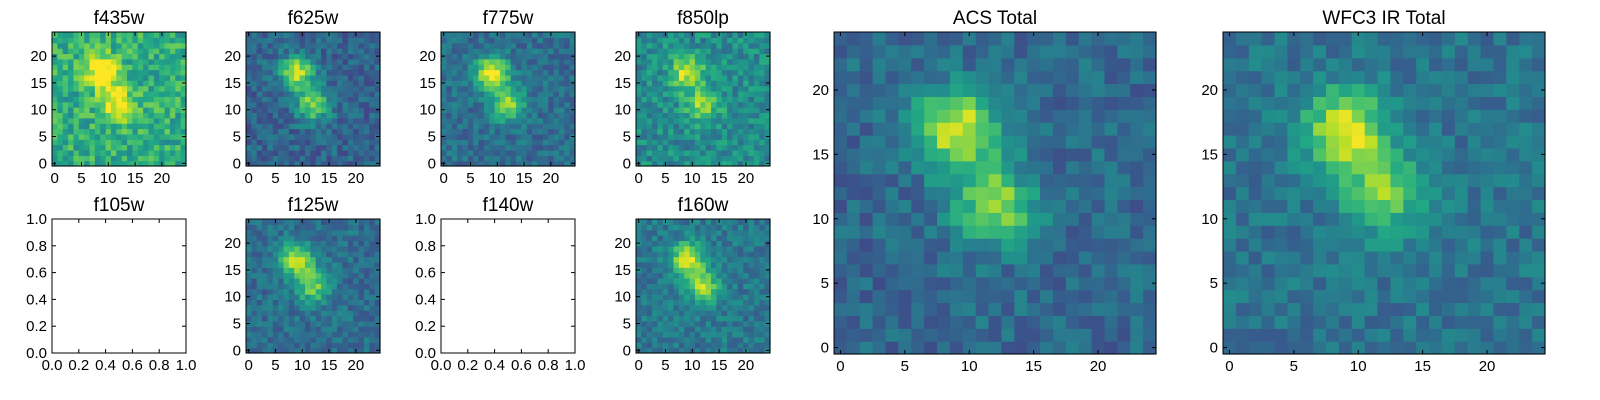  I want to click on y-tick-label-15: 15, so click(820, 154).